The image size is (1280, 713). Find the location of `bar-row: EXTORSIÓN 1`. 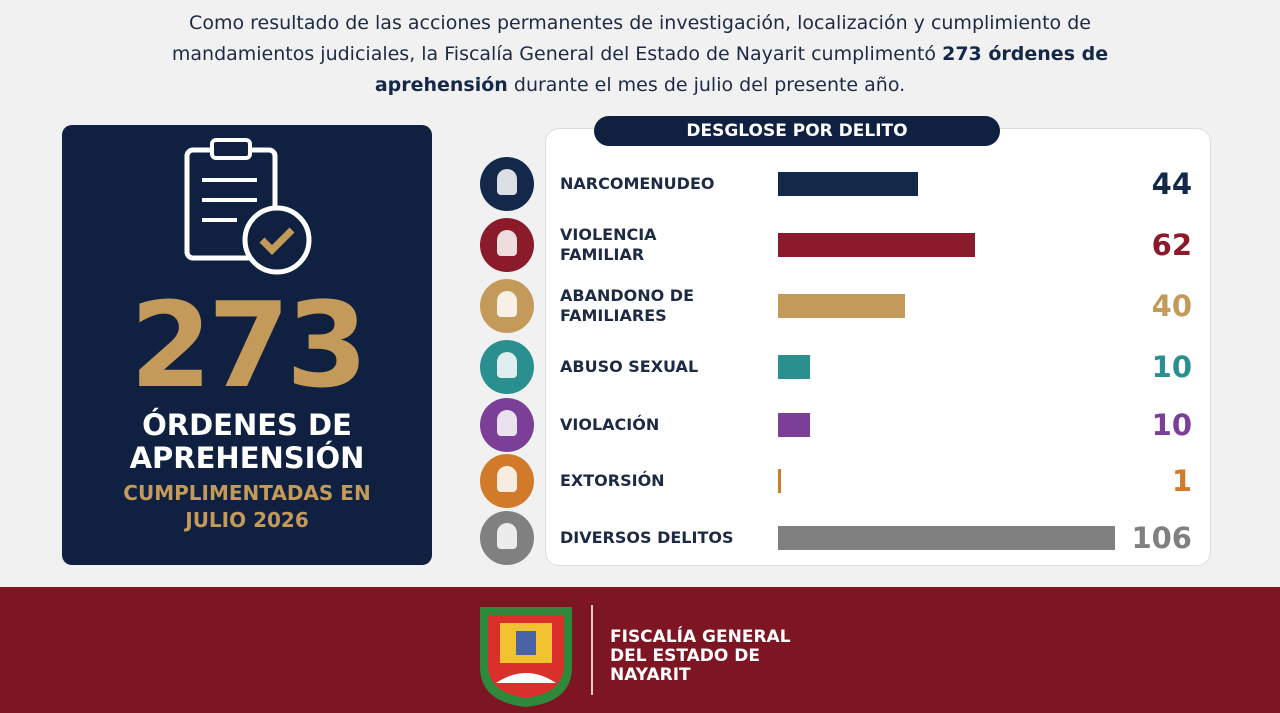

bar-row: EXTORSIÓN 1 is located at coordinates (840, 482).